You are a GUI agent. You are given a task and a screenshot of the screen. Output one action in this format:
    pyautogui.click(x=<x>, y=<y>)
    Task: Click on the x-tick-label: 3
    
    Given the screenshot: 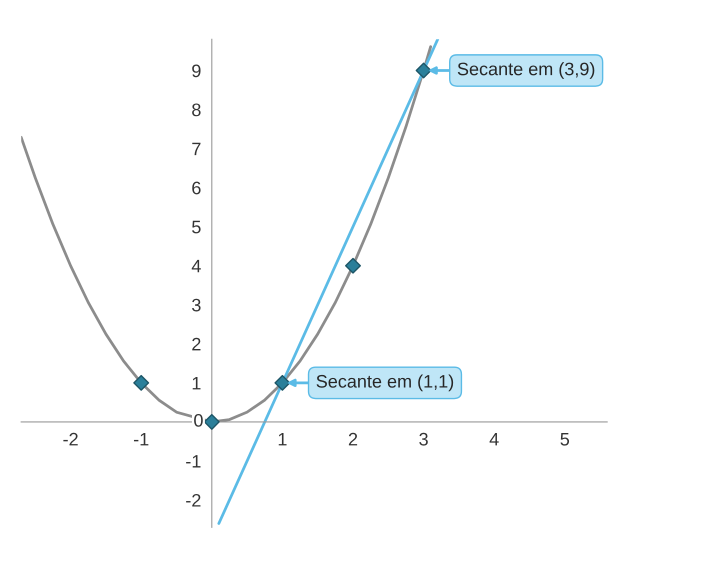 What is the action you would take?
    pyautogui.click(x=423, y=439)
    